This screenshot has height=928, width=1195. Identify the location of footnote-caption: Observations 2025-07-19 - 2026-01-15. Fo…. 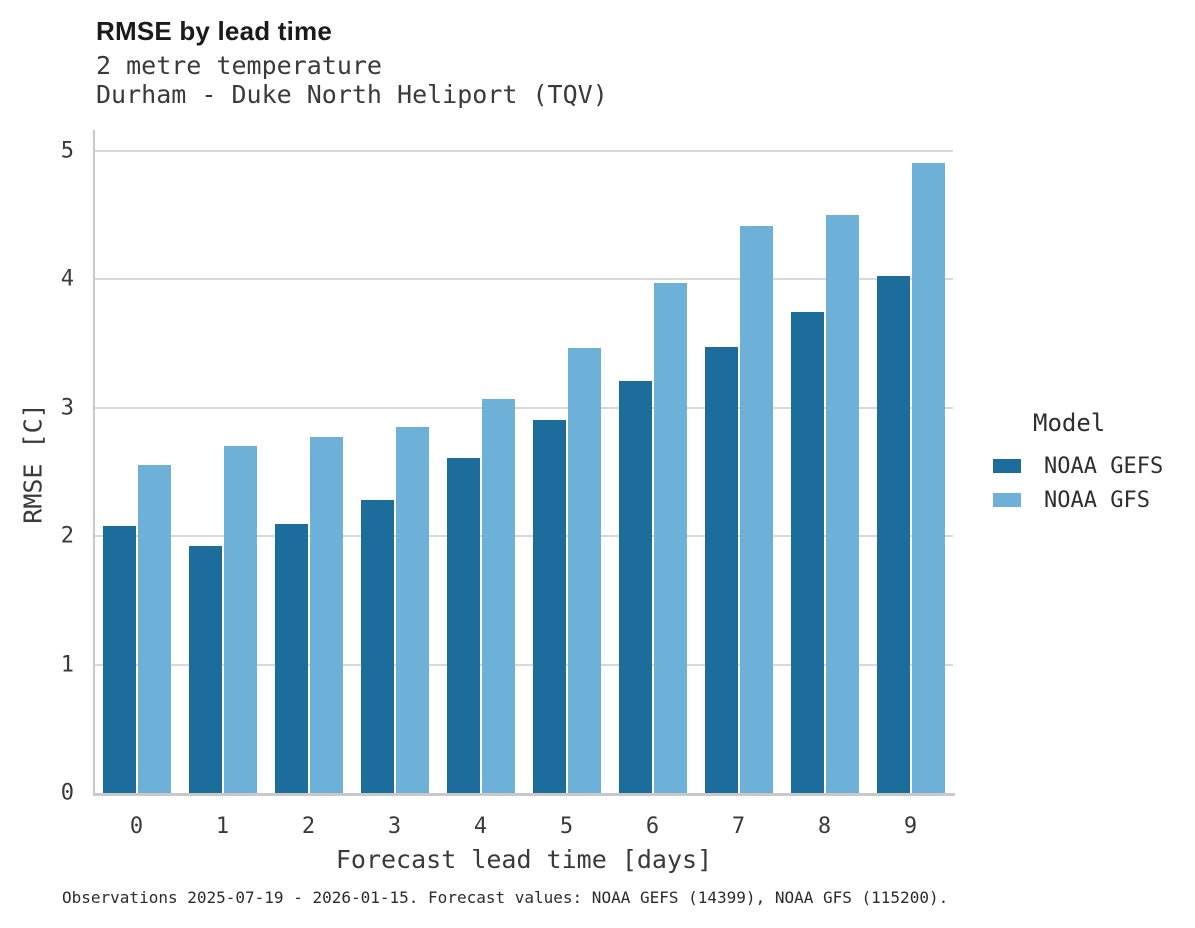
(505, 897).